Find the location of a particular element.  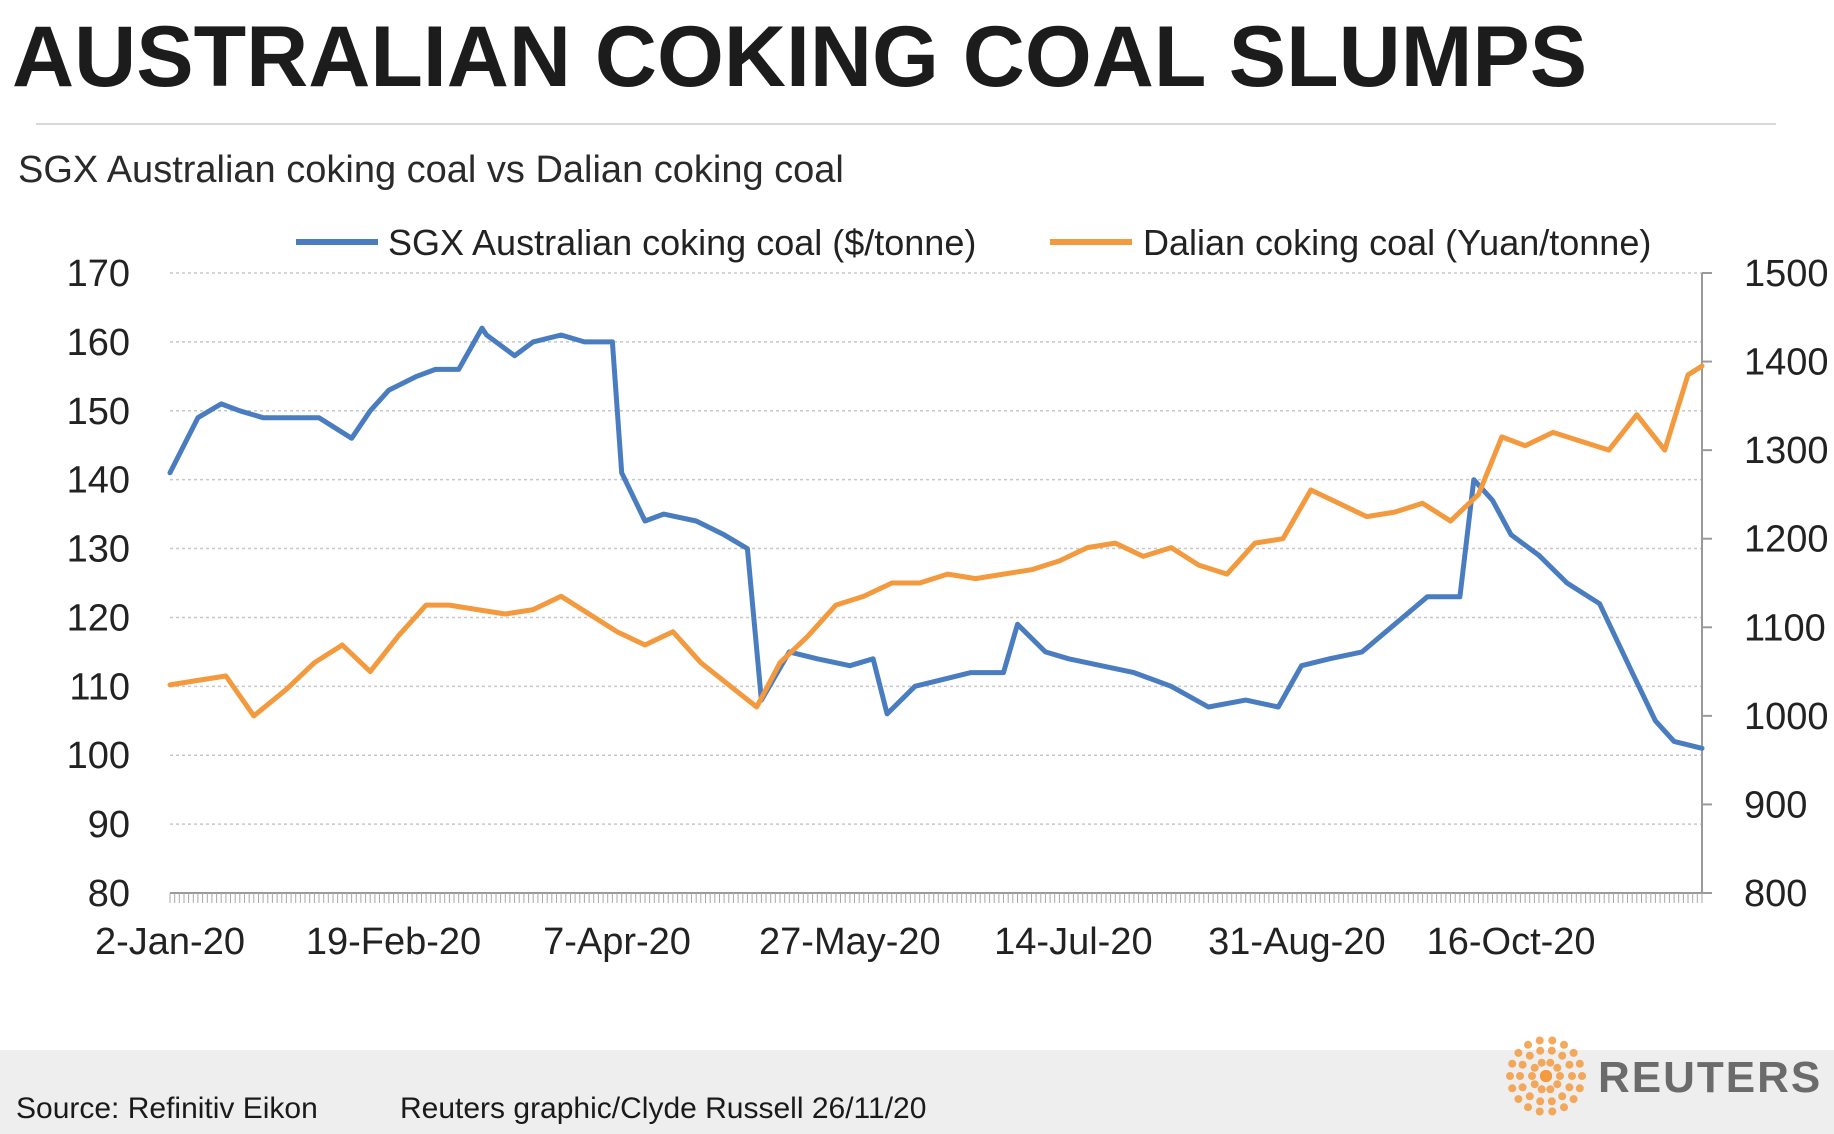

y-left-tick-label: 160 is located at coordinates (98, 343).